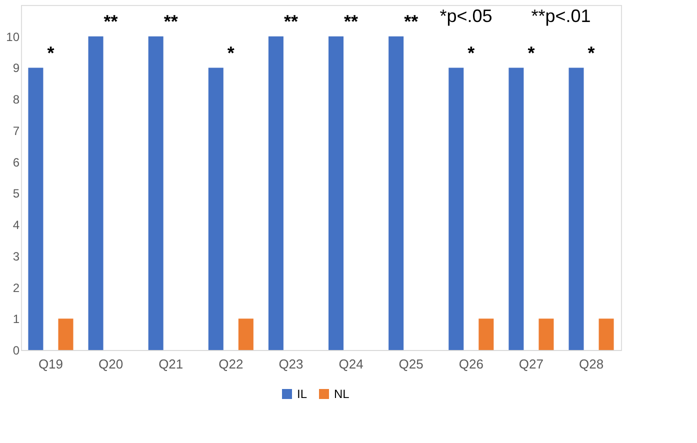 The width and height of the screenshot is (697, 443). Describe the element at coordinates (16, 351) in the screenshot. I see `y-tick-label: 0` at that location.